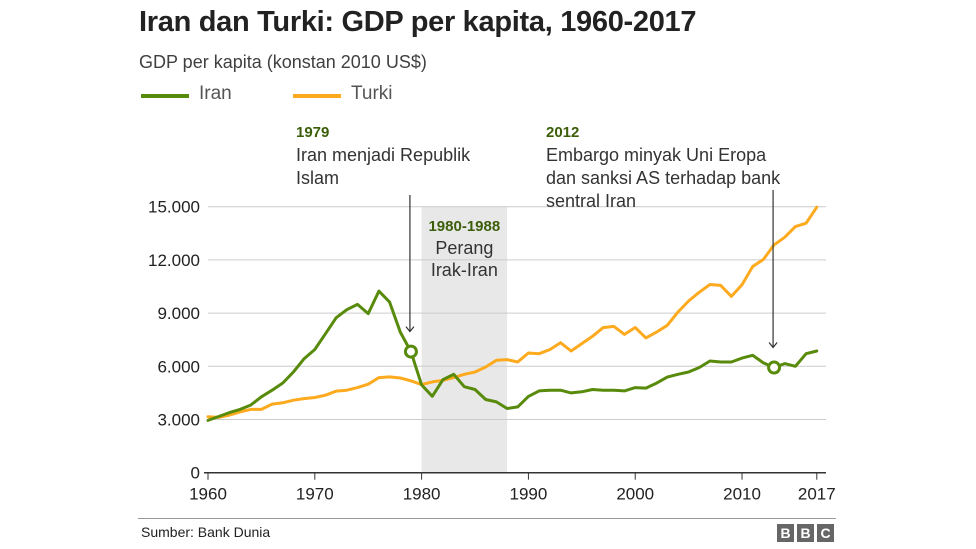  What do you see at coordinates (317, 96) in the screenshot?
I see `legend-swatch-turki` at bounding box center [317, 96].